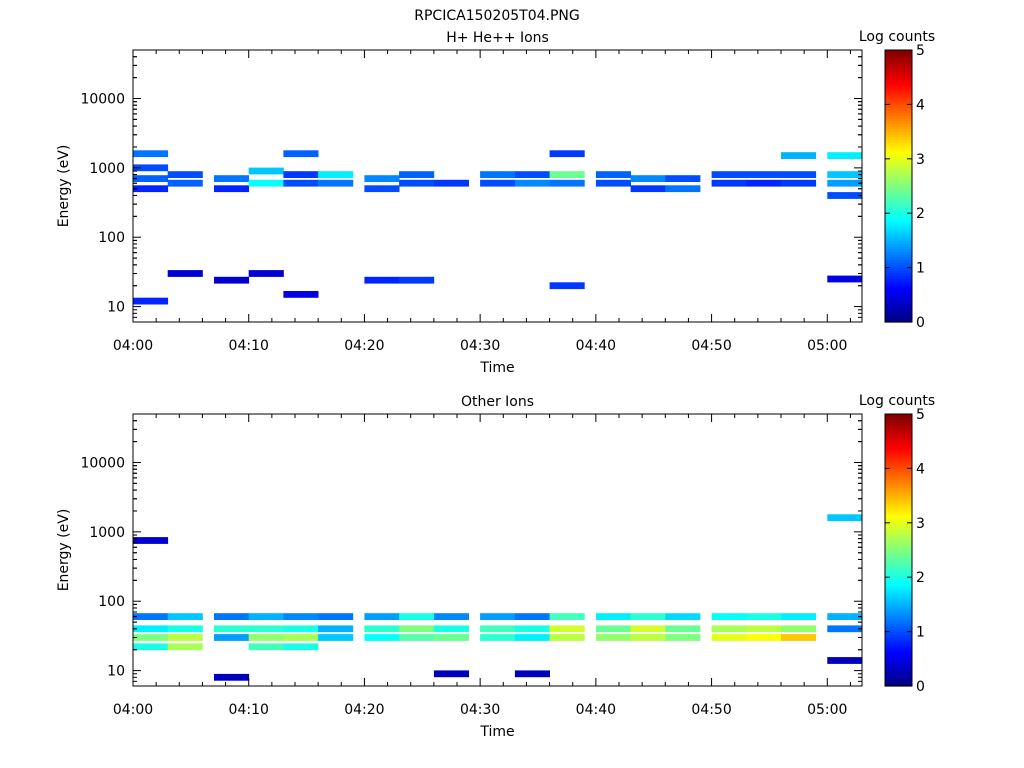 This screenshot has height=768, width=1024. What do you see at coordinates (498, 227) in the screenshot?
I see `heatmap-cells` at bounding box center [498, 227].